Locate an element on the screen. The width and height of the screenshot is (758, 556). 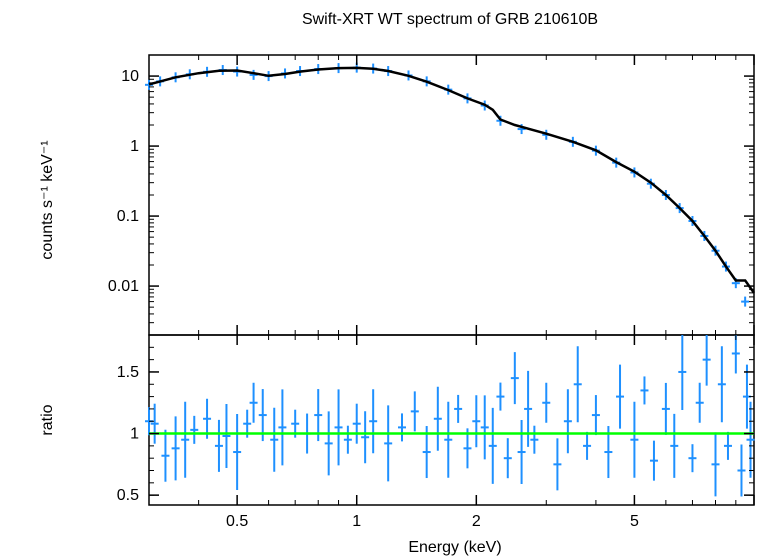
ratio-y-axis-label: ratio is located at coordinates (47, 419).